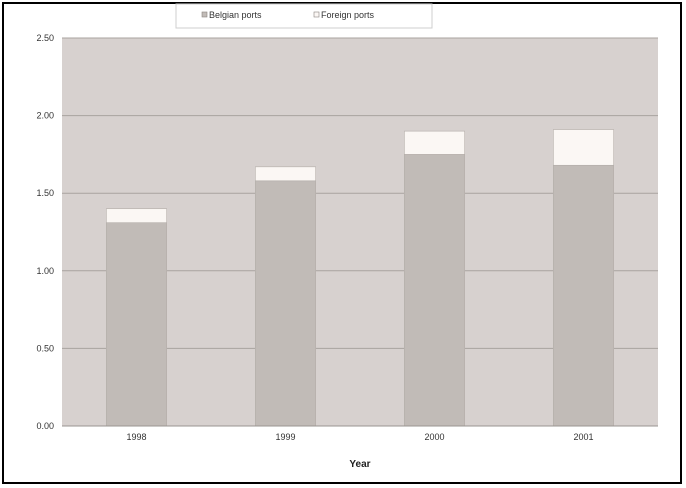 The image size is (686, 488). Describe the element at coordinates (45, 193) in the screenshot. I see `y-tick-label: 1.50` at that location.